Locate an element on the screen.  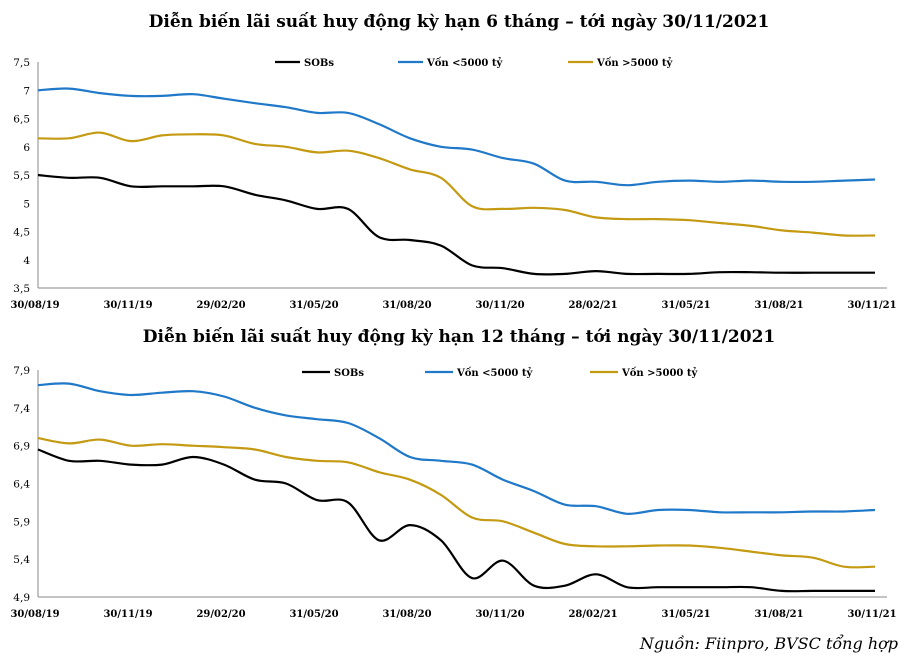
y-tick-label: 6,5 is located at coordinates (21, 120).